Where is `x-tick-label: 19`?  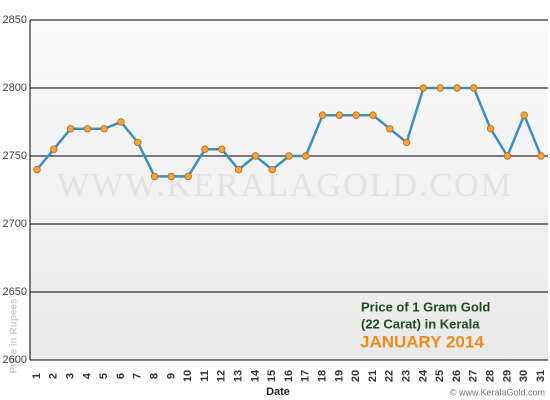 x-tick-label: 19 is located at coordinates (339, 376).